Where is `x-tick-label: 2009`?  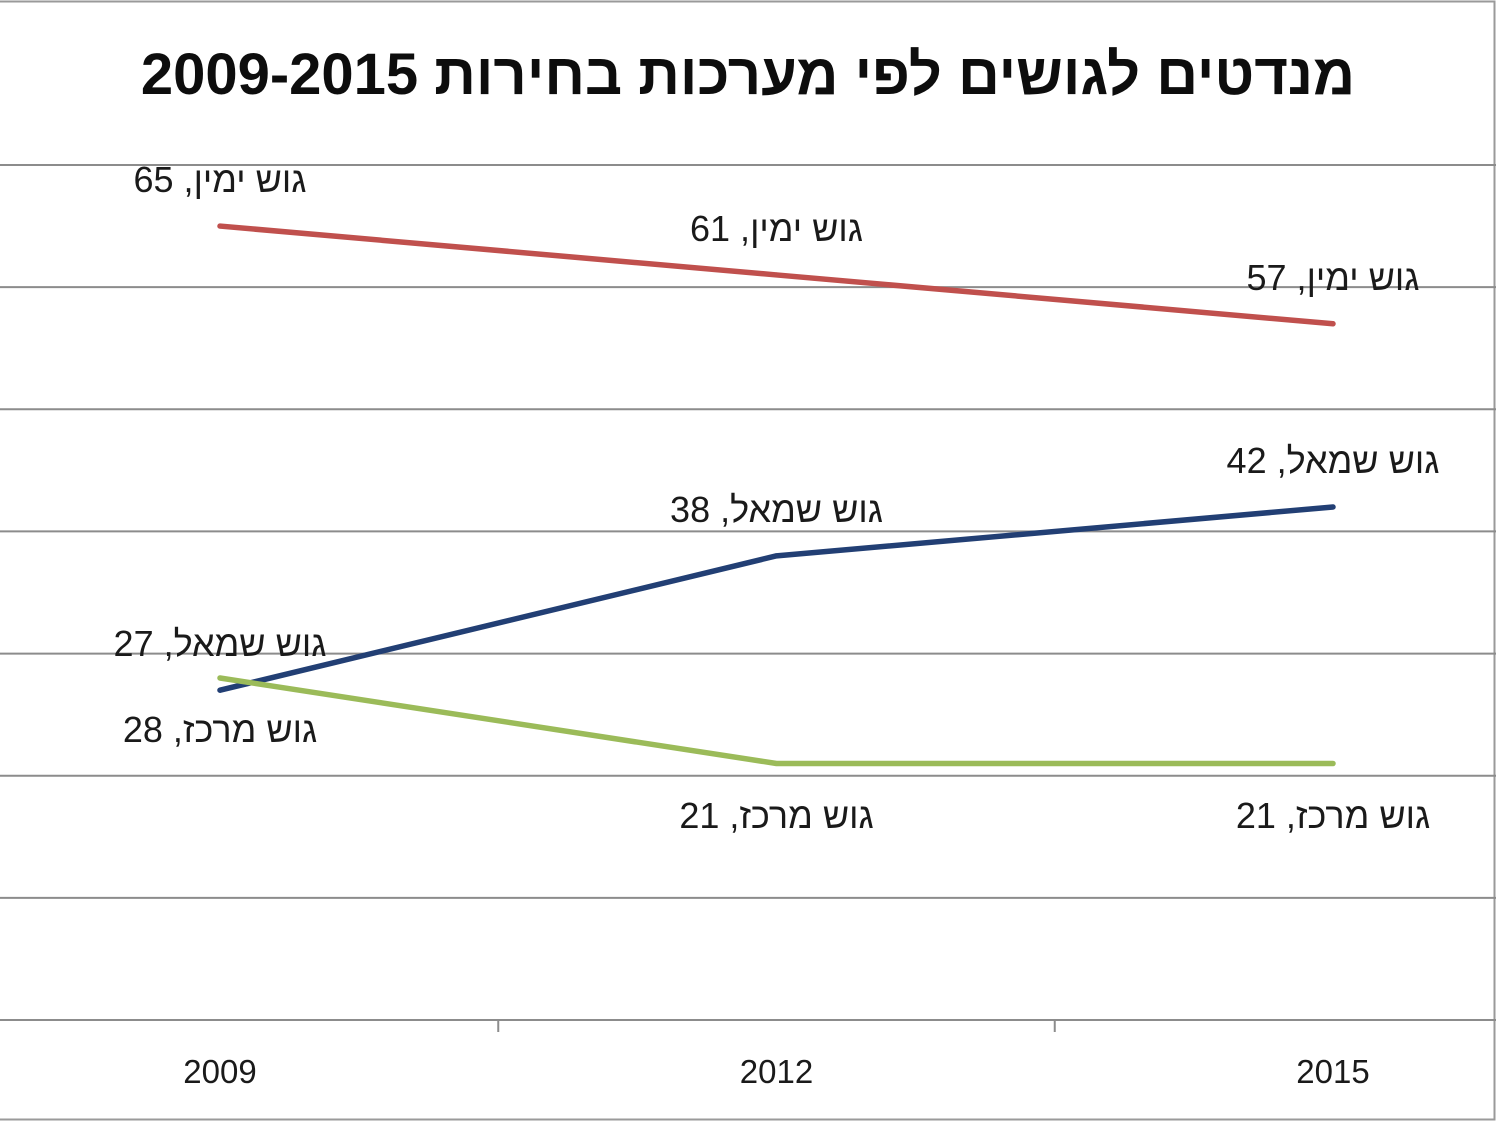
x-tick-label: 2009 is located at coordinates (220, 1071).